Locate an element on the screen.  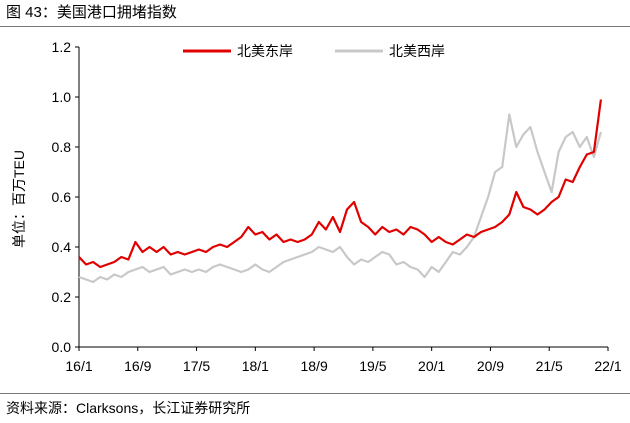
x-tick-label: 20/1 is located at coordinates (431, 366).